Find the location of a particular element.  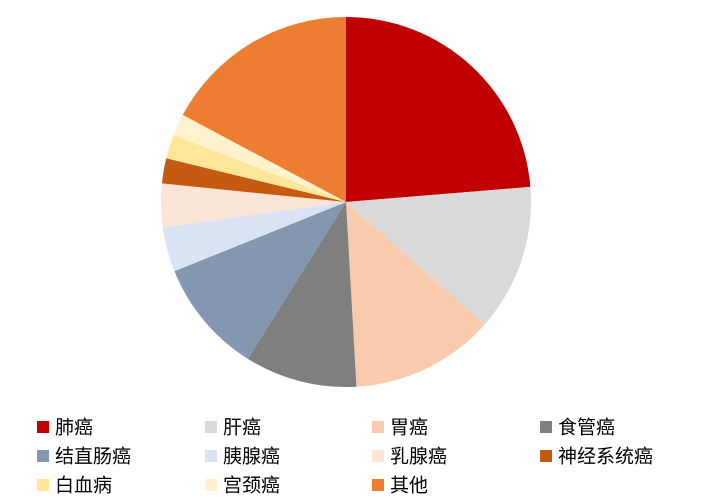

legend-label: 胃癌 is located at coordinates (409, 428).